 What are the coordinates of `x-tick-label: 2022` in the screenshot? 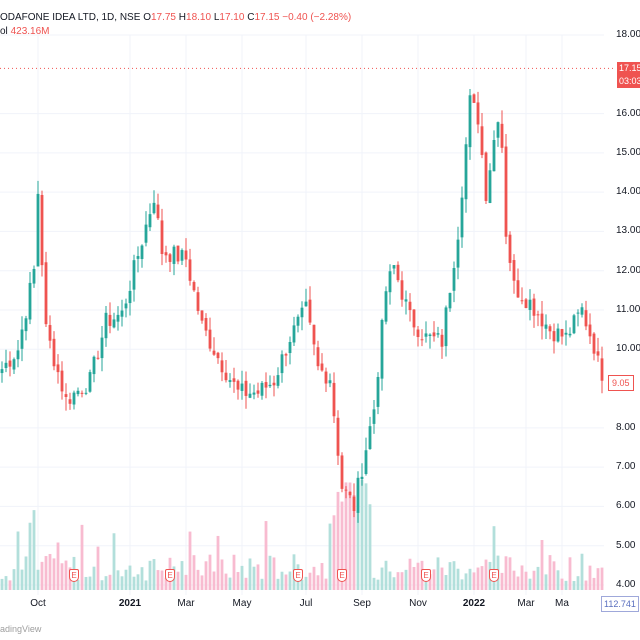 It's located at (474, 603).